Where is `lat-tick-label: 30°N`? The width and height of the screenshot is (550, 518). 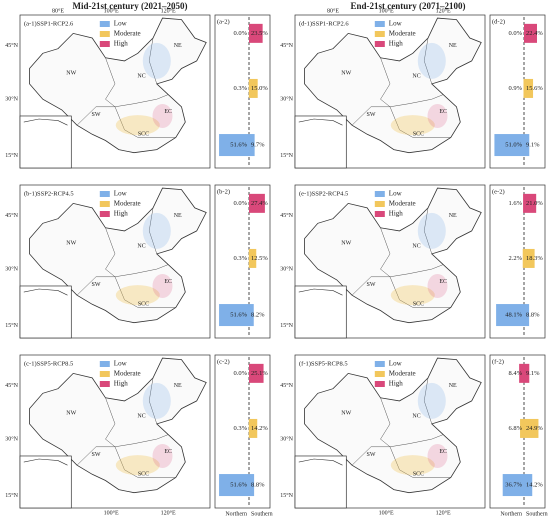
lat-tick-label: 30°N is located at coordinates (286, 439).